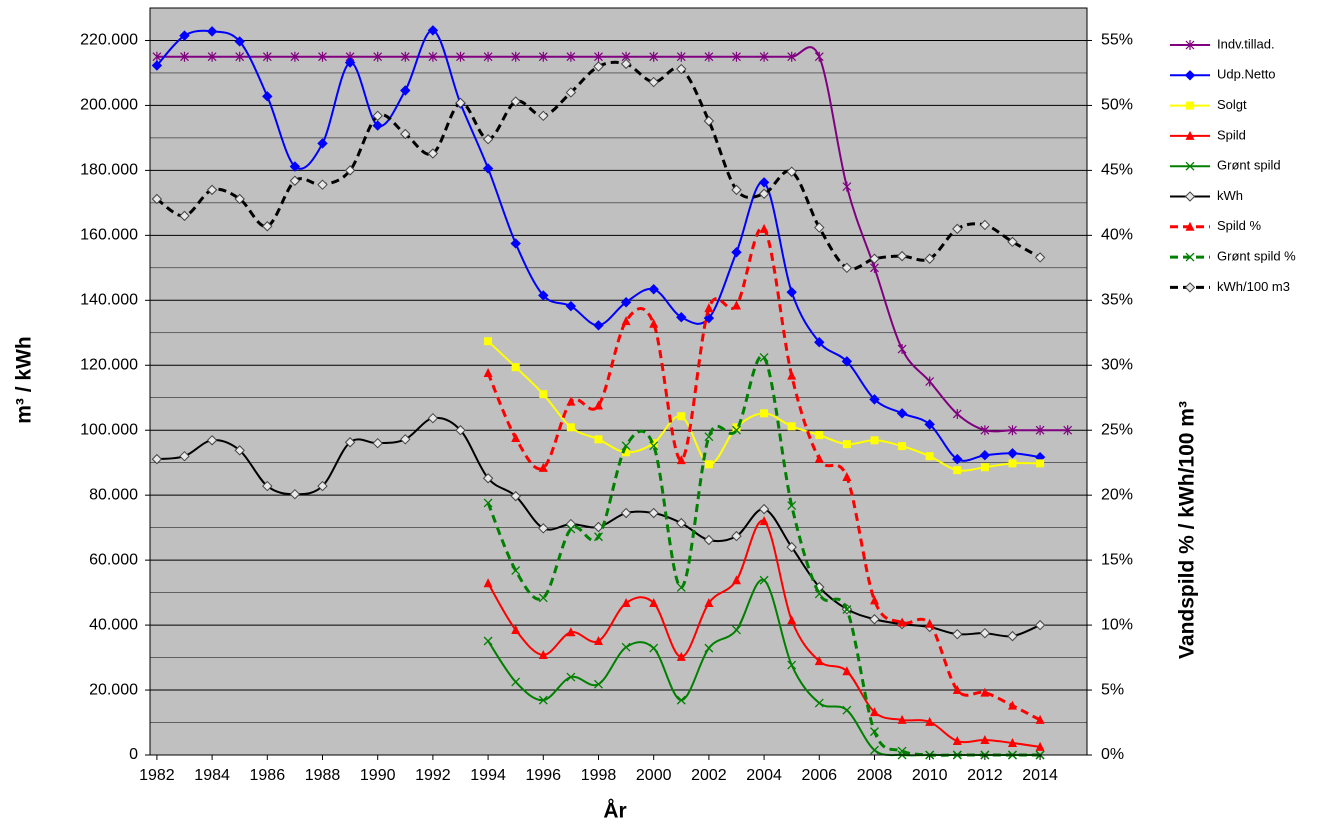 The width and height of the screenshot is (1333, 829). Describe the element at coordinates (109, 105) in the screenshot. I see `y-tick-label: 200.000` at that location.